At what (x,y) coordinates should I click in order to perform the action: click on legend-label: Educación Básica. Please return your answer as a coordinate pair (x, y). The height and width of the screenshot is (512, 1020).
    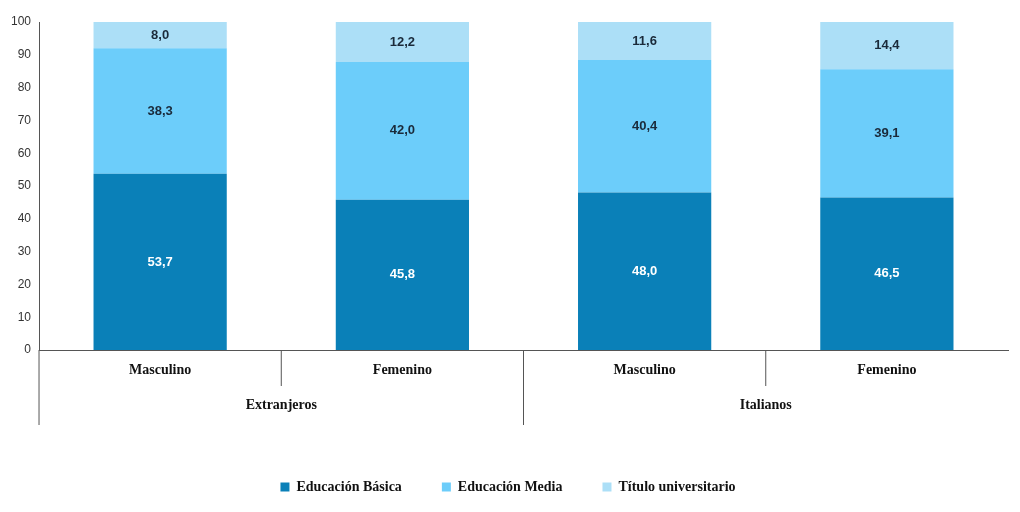
    Looking at the image, I should click on (349, 486).